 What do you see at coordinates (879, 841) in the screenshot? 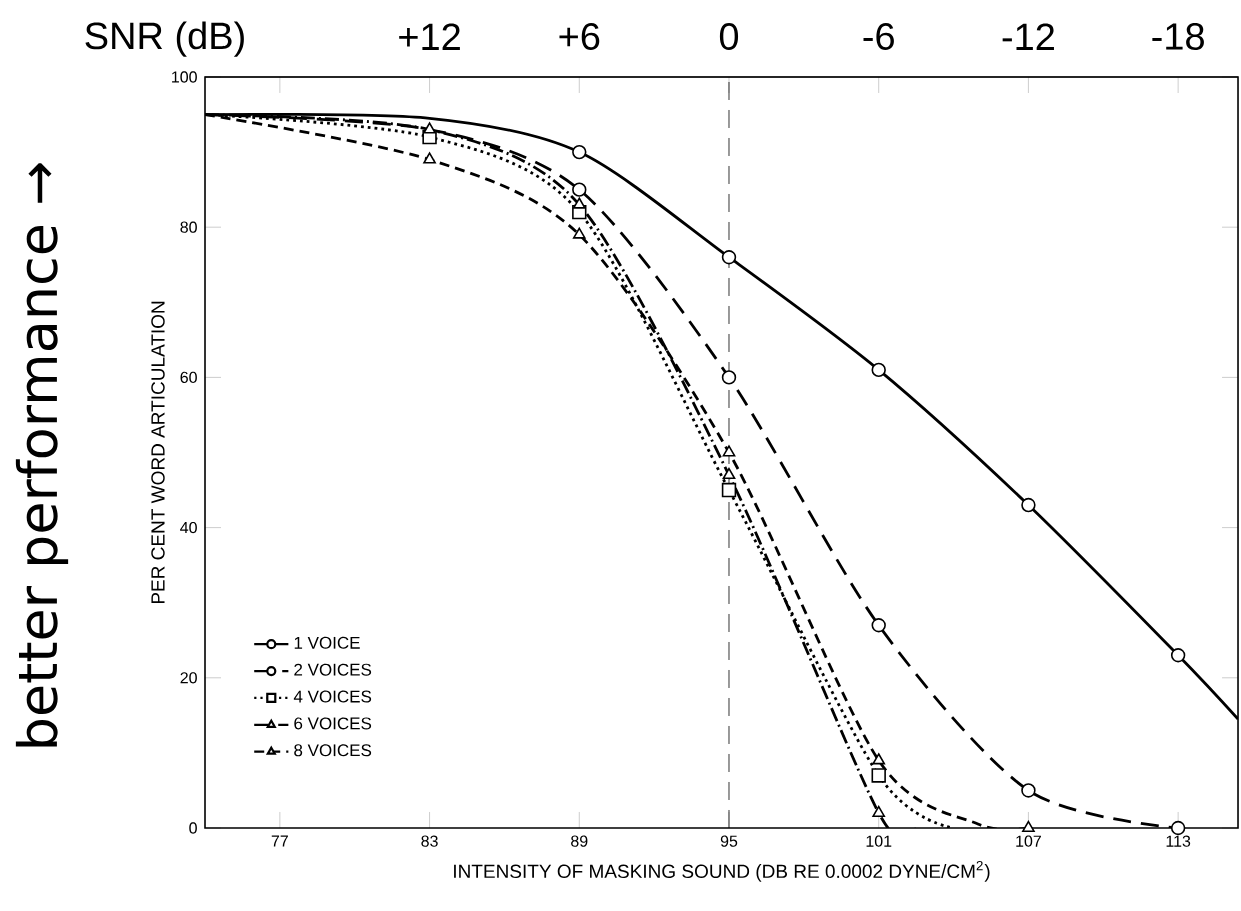
I see `x-tick-label: 101` at bounding box center [879, 841].